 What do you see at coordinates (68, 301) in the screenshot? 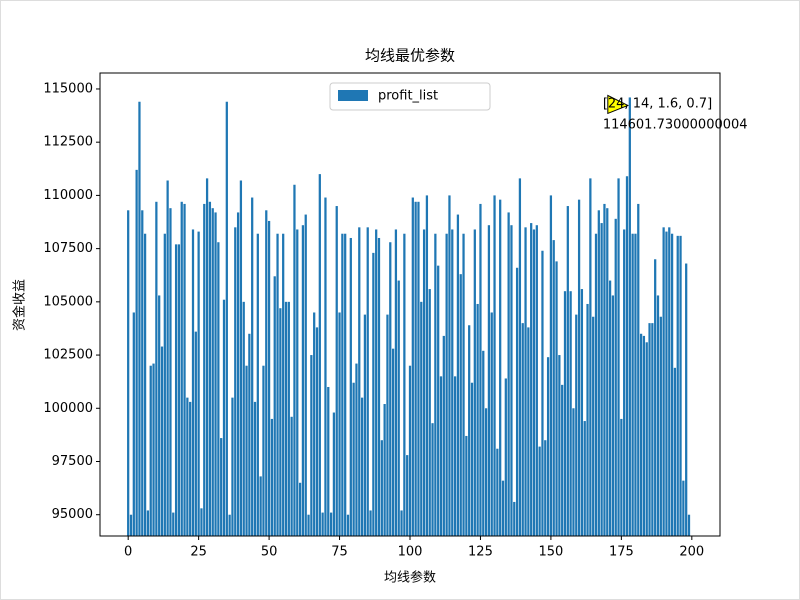
I see `y-tick-label: 105000` at bounding box center [68, 301].